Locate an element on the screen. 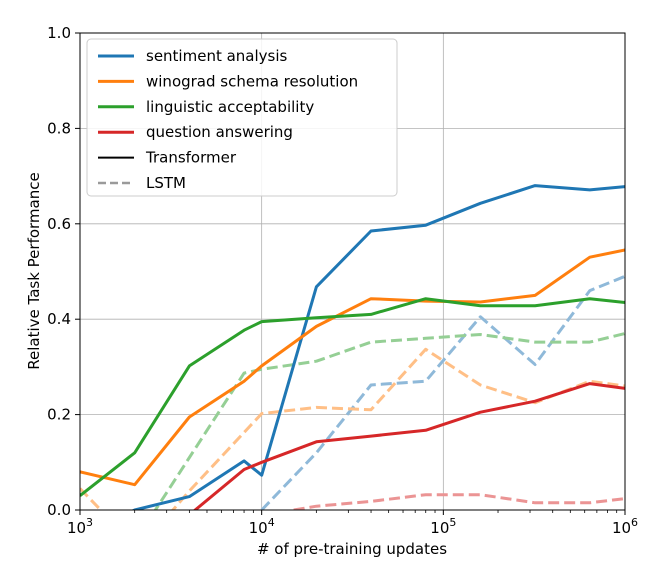  x-tick-exponent: 5 is located at coordinates (452, 522).